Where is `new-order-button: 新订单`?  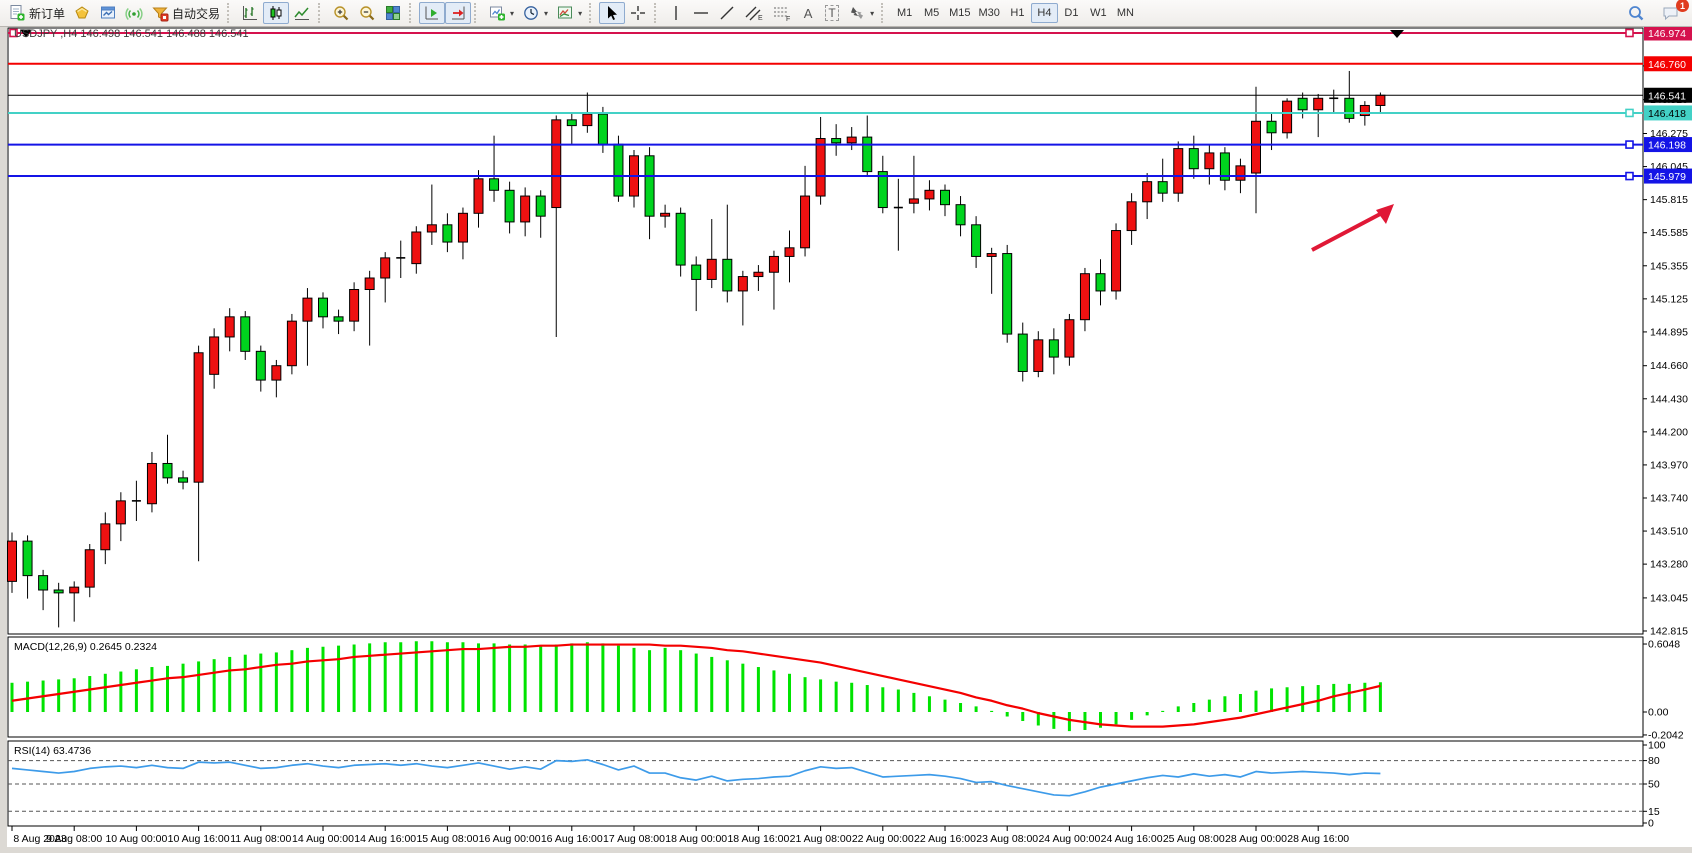 new-order-button: 新订单 is located at coordinates (36, 13).